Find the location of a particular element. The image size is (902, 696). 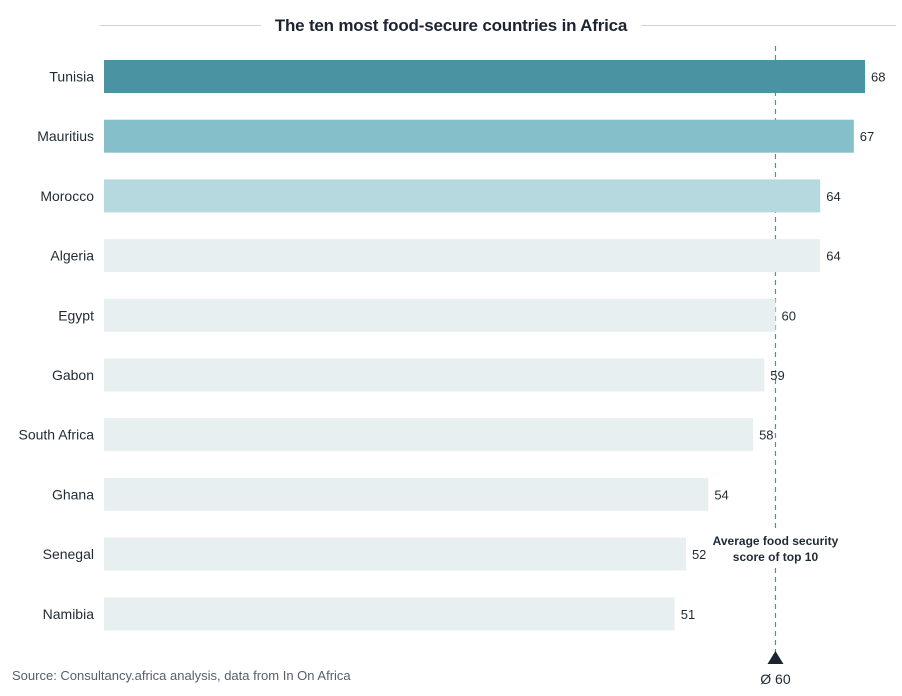

bar-south-africa is located at coordinates (429, 435).